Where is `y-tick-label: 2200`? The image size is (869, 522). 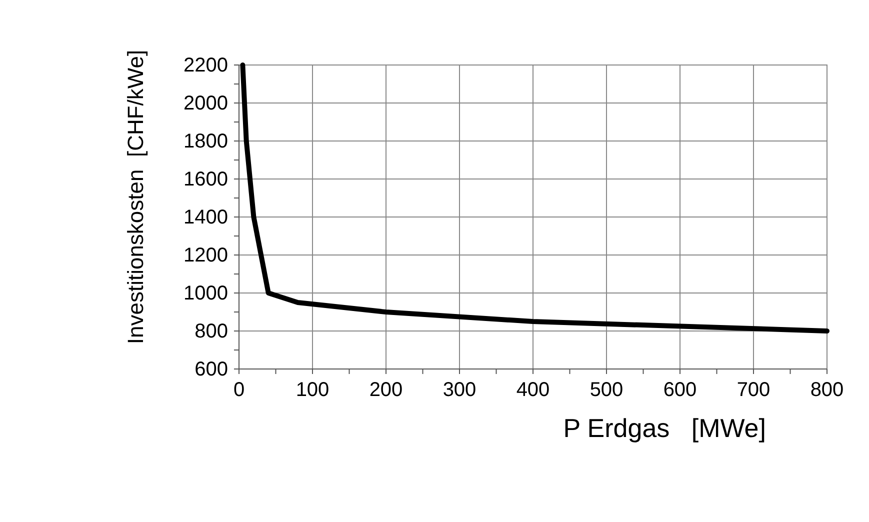 y-tick-label: 2200 is located at coordinates (206, 65).